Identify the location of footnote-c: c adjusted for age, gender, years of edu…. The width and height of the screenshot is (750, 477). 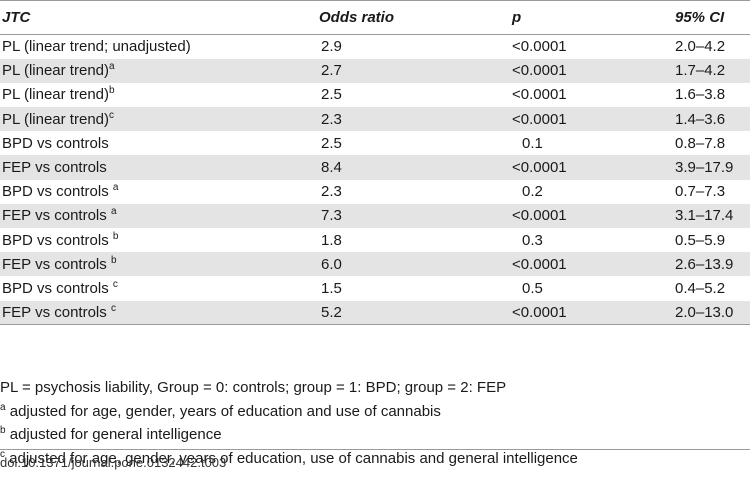
(375, 459).